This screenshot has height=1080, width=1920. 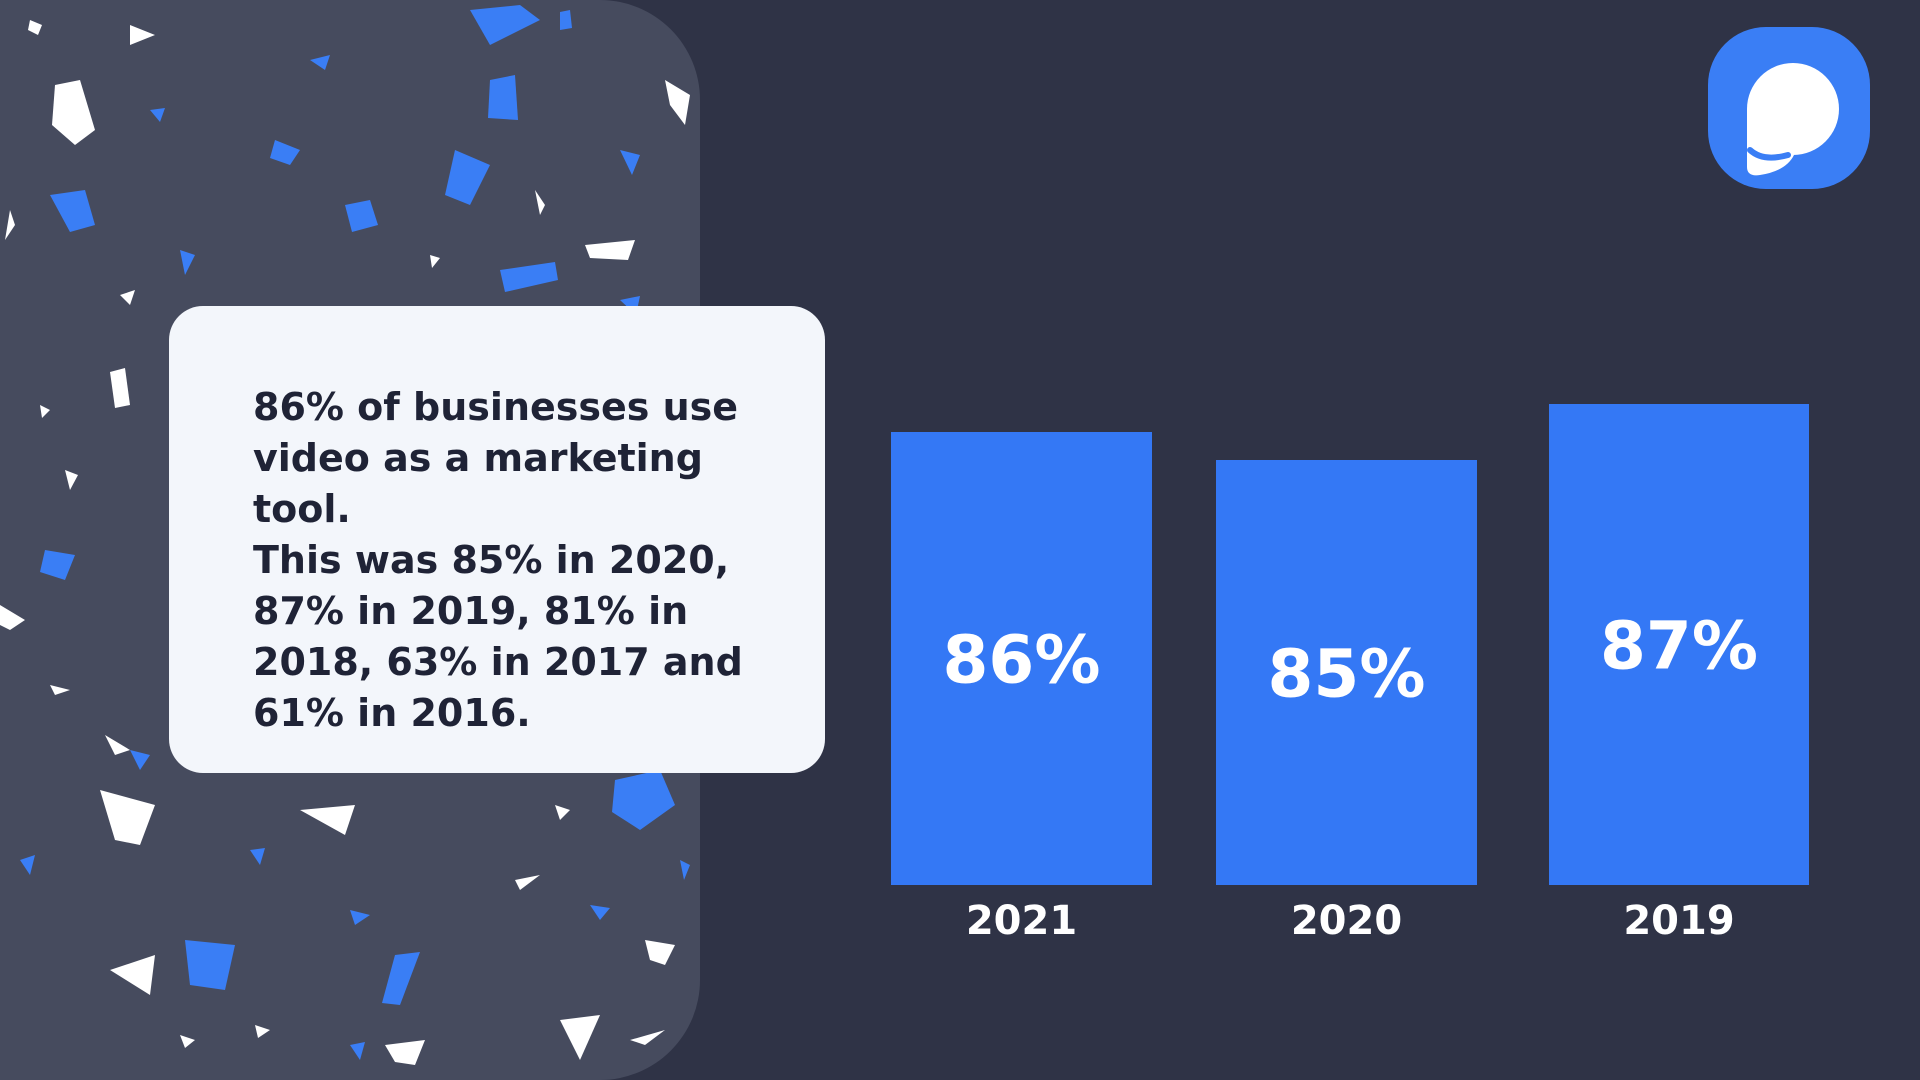 I want to click on bar-value-label: 87%, so click(x=1679, y=646).